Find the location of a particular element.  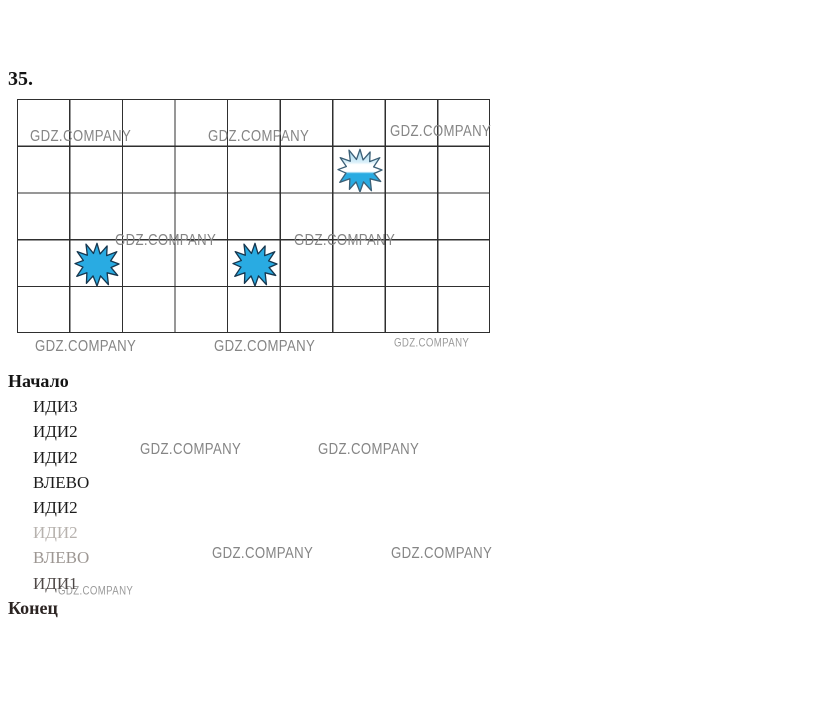

program-command: ИДИ1 is located at coordinates (55, 583).